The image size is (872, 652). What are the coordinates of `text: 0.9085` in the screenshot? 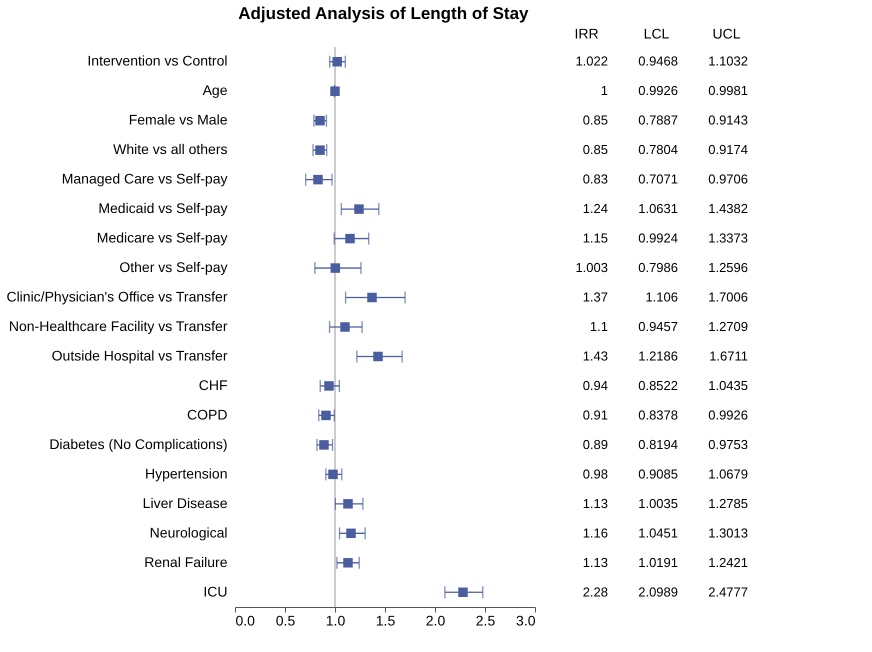 It's located at (658, 474).